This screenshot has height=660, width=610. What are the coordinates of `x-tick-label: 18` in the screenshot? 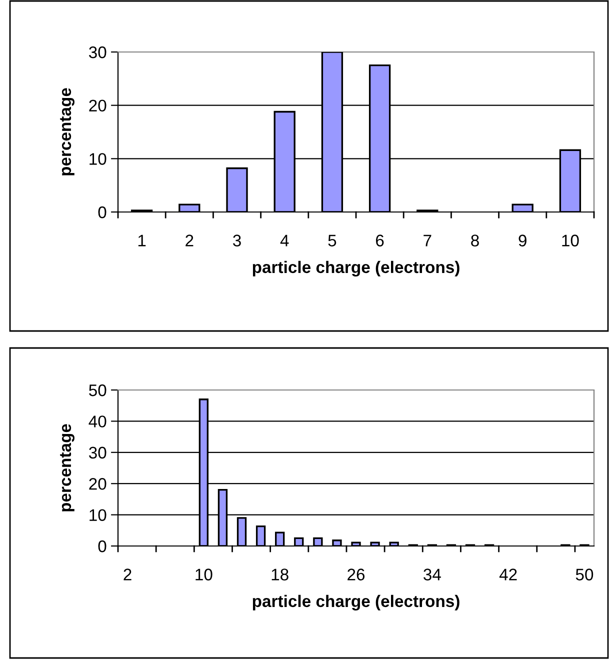 It's located at (280, 574).